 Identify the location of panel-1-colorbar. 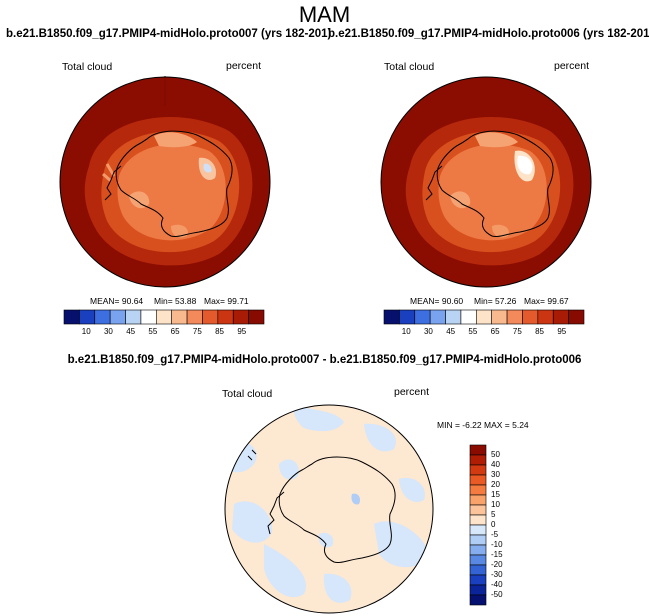
(164, 317).